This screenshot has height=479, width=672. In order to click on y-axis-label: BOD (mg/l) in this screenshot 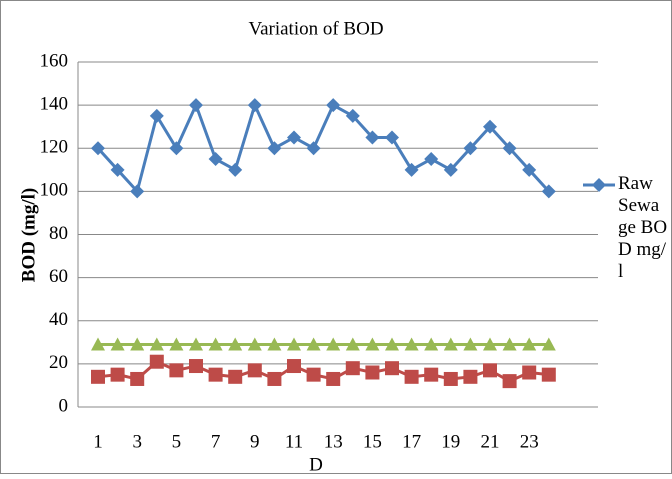, I will do `click(28, 235)`.